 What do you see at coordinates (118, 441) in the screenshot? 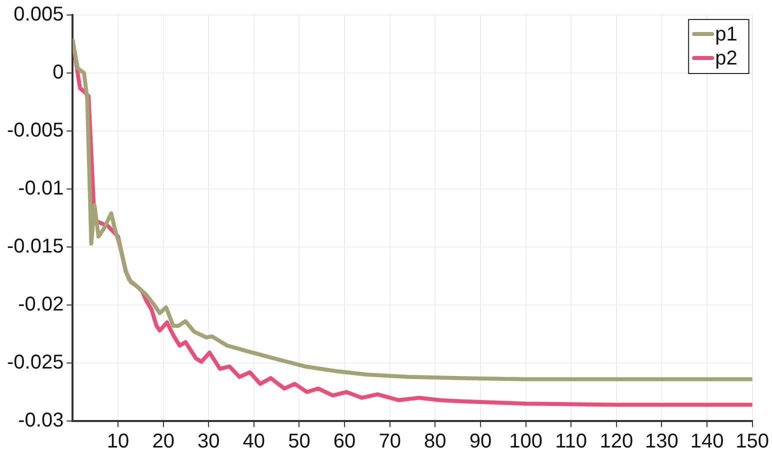
I see `x-tick-label: 10` at bounding box center [118, 441].